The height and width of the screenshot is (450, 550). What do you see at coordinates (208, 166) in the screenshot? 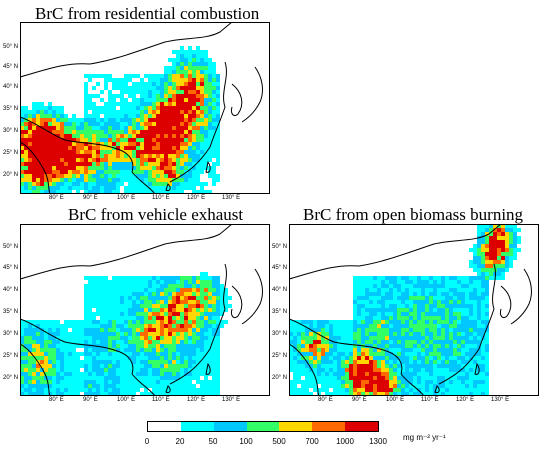
I see `boundary-line` at bounding box center [208, 166].